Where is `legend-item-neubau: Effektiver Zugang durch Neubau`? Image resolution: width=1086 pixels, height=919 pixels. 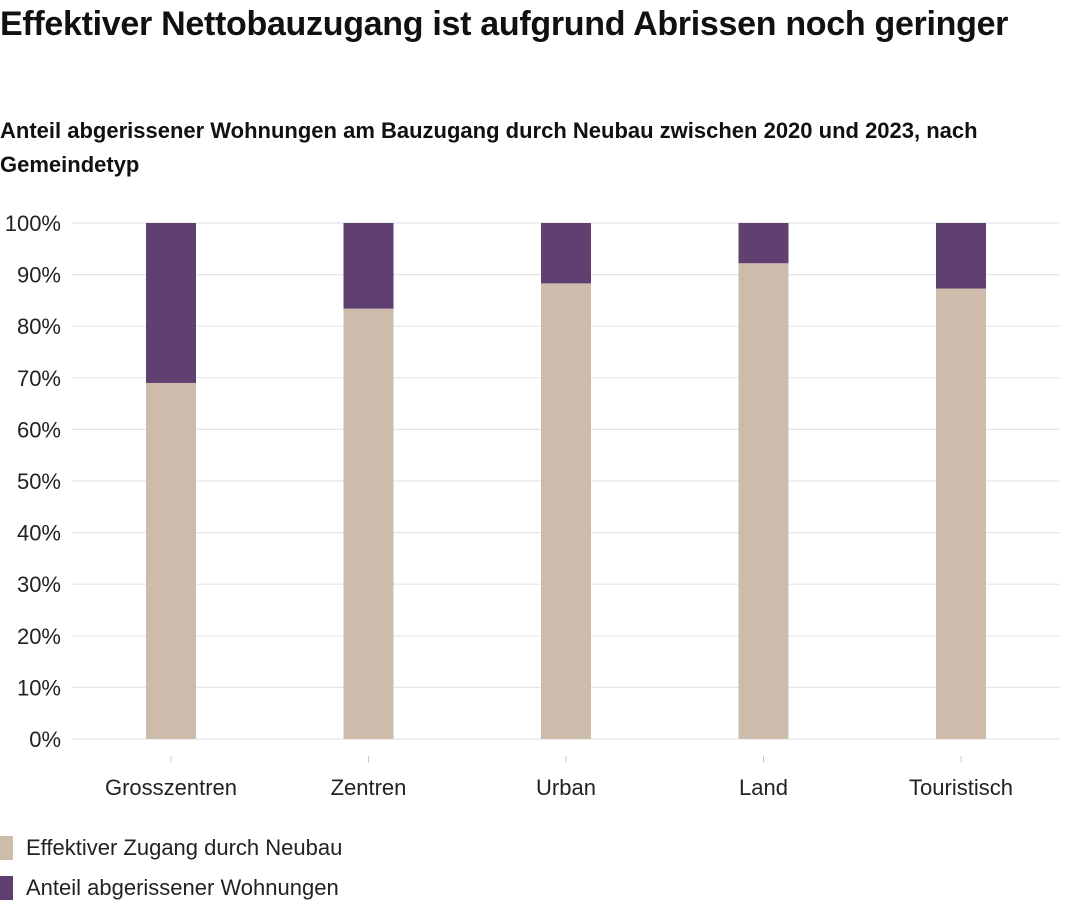
legend-item-neubau: Effektiver Zugang durch Neubau is located at coordinates (171, 848).